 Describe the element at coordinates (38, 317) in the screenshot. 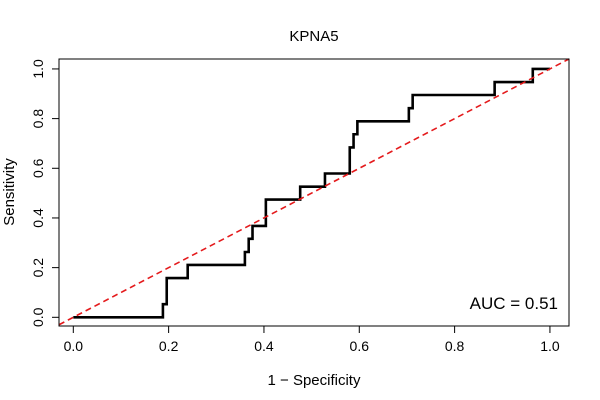

I see `y-tick-label: 0.0` at that location.